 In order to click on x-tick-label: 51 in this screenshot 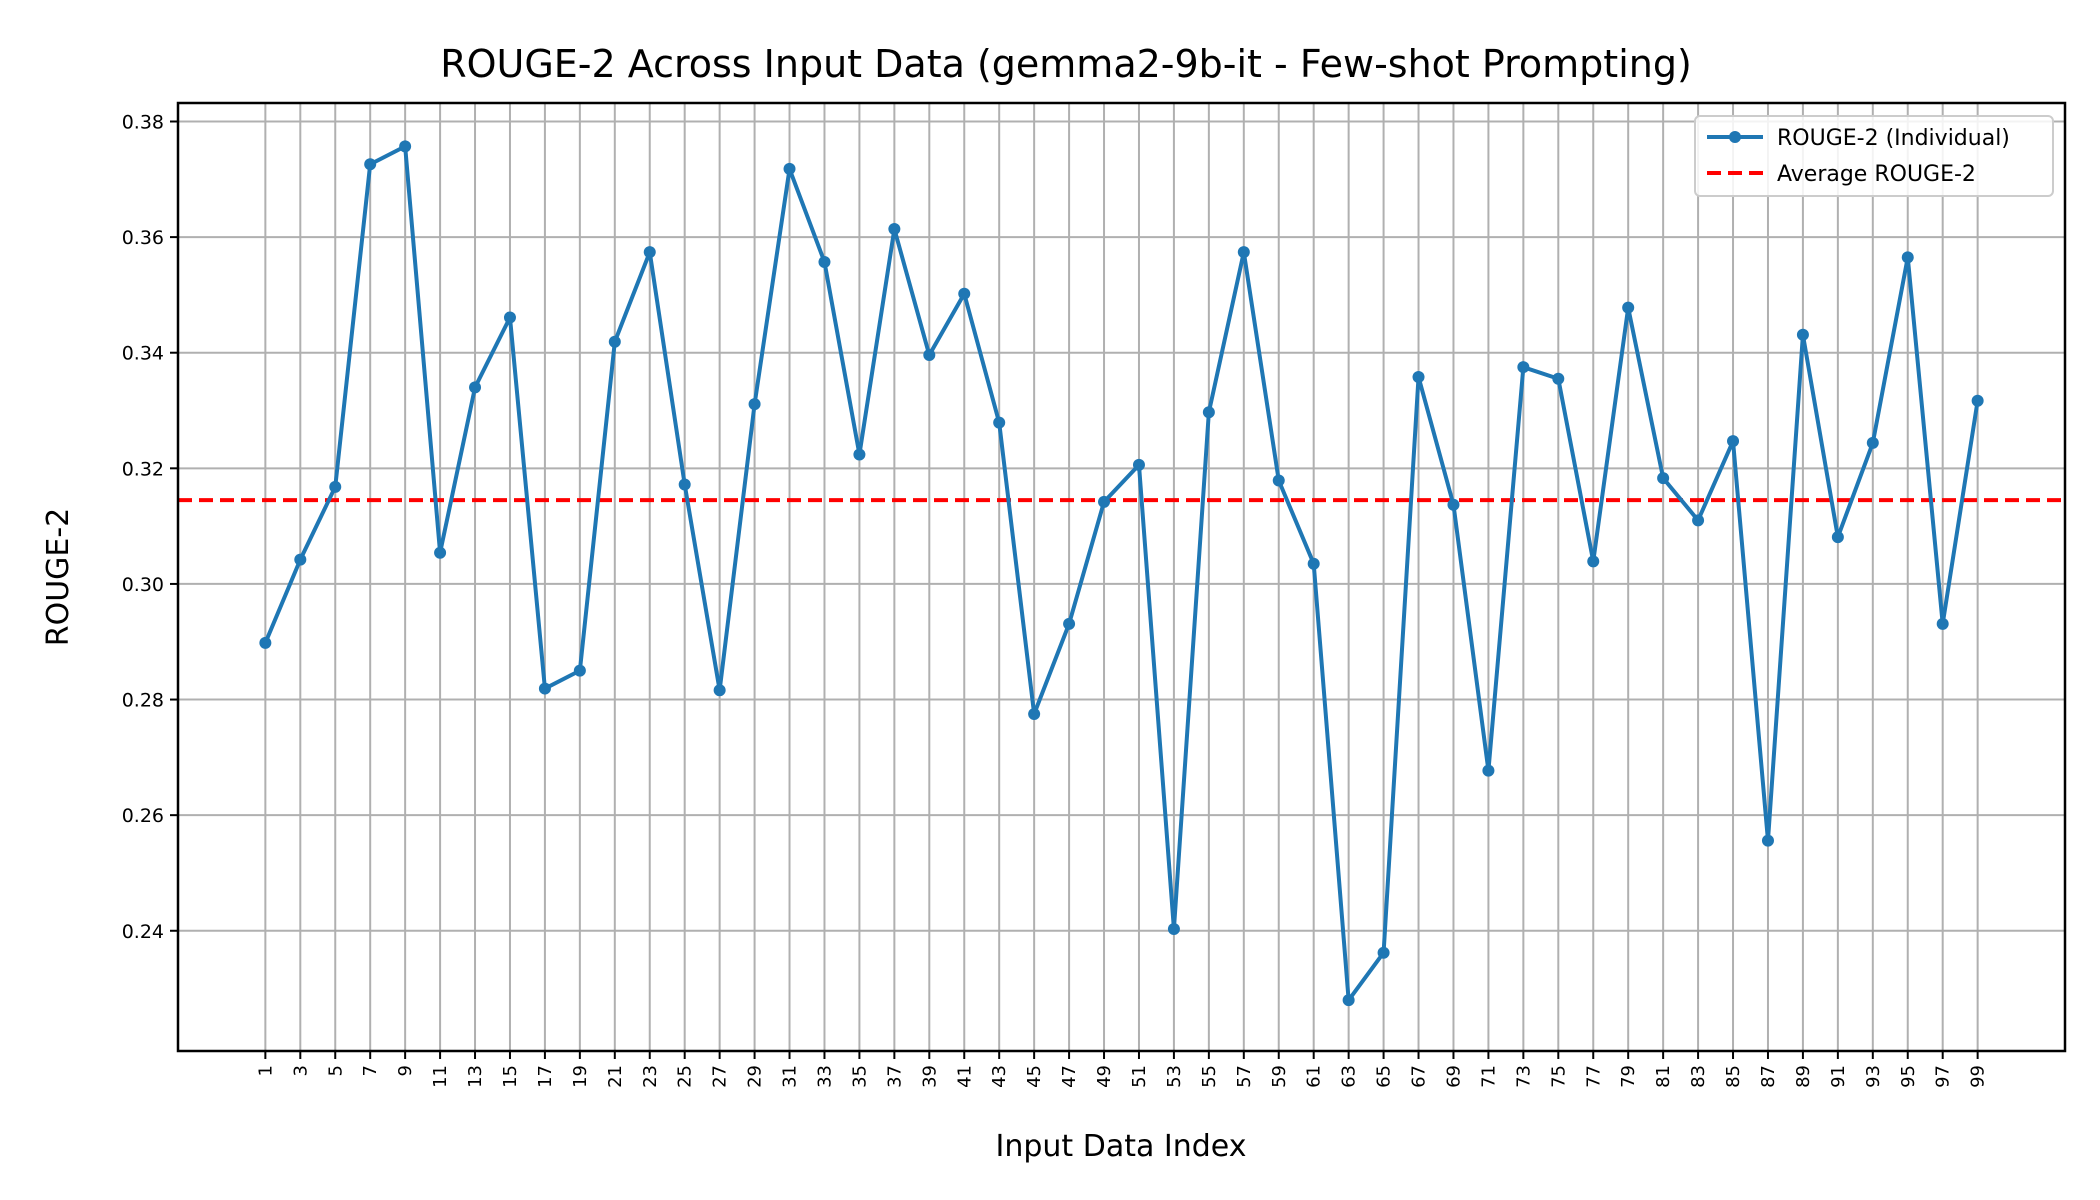, I will do `click(1139, 1076)`.